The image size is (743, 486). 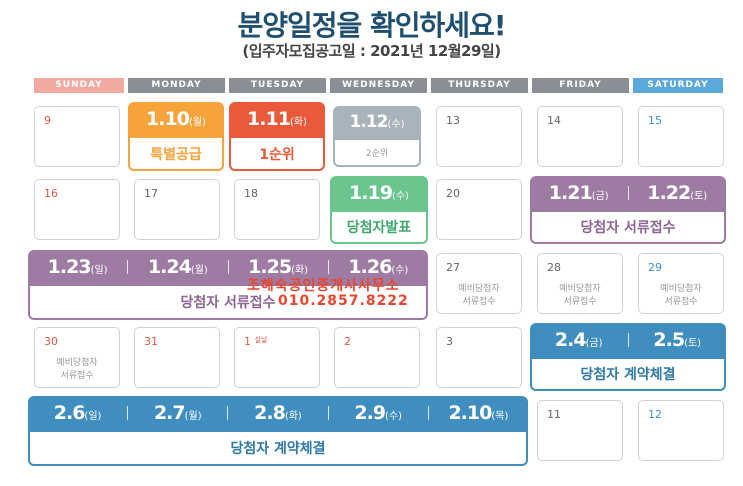 I want to click on day-cell-11: 11, so click(x=580, y=430).